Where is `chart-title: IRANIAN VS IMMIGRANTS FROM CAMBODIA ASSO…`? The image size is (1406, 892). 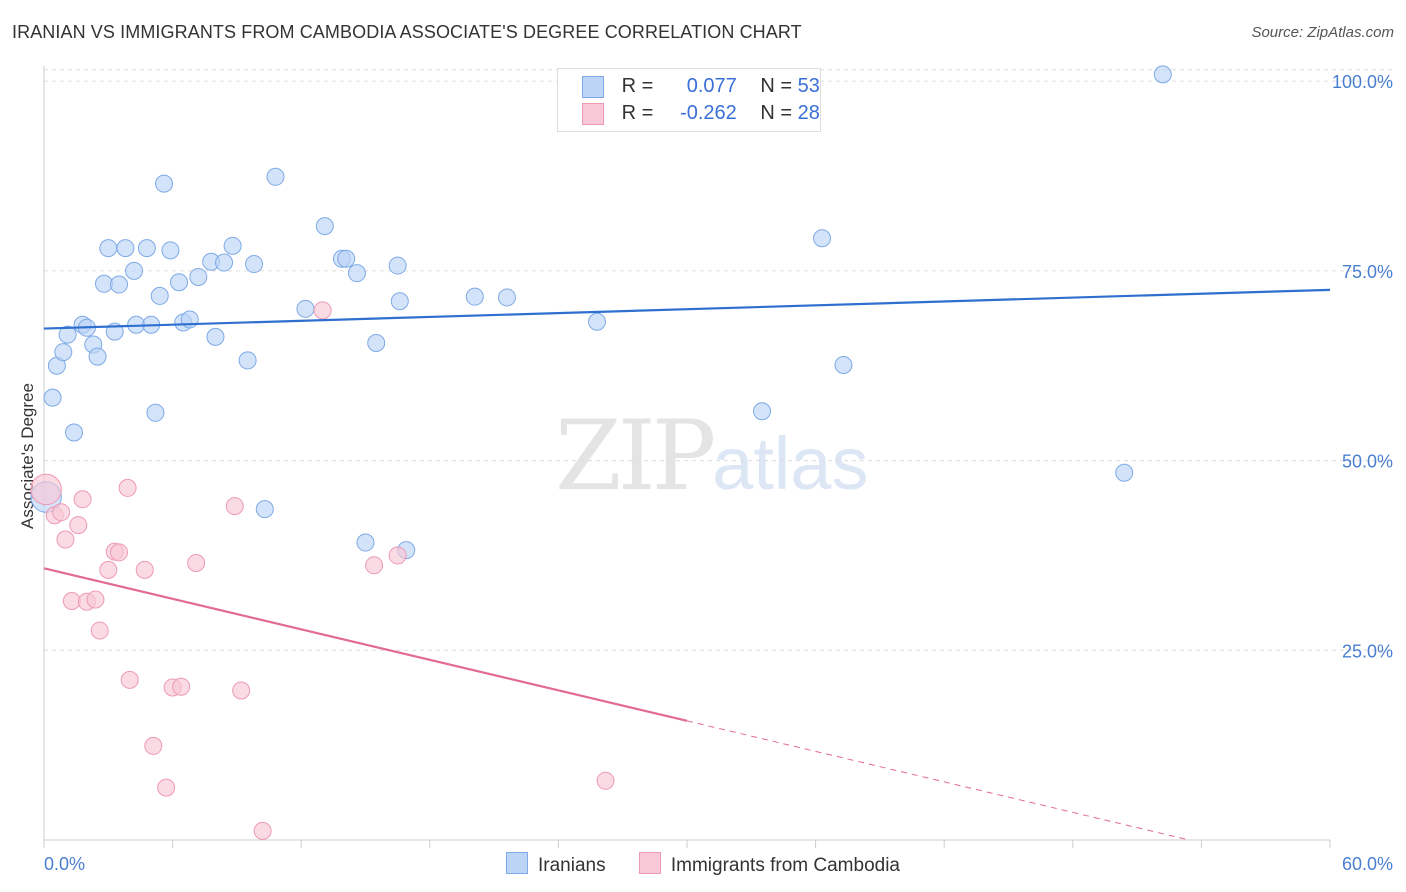 chart-title: IRANIAN VS IMMIGRANTS FROM CAMBODIA ASSO… is located at coordinates (407, 32).